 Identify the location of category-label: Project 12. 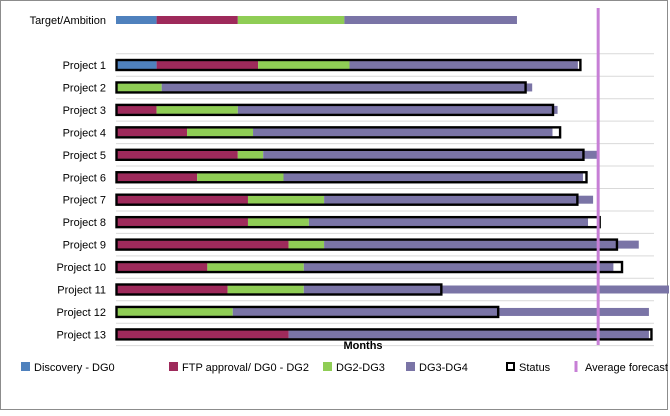
(81, 313).